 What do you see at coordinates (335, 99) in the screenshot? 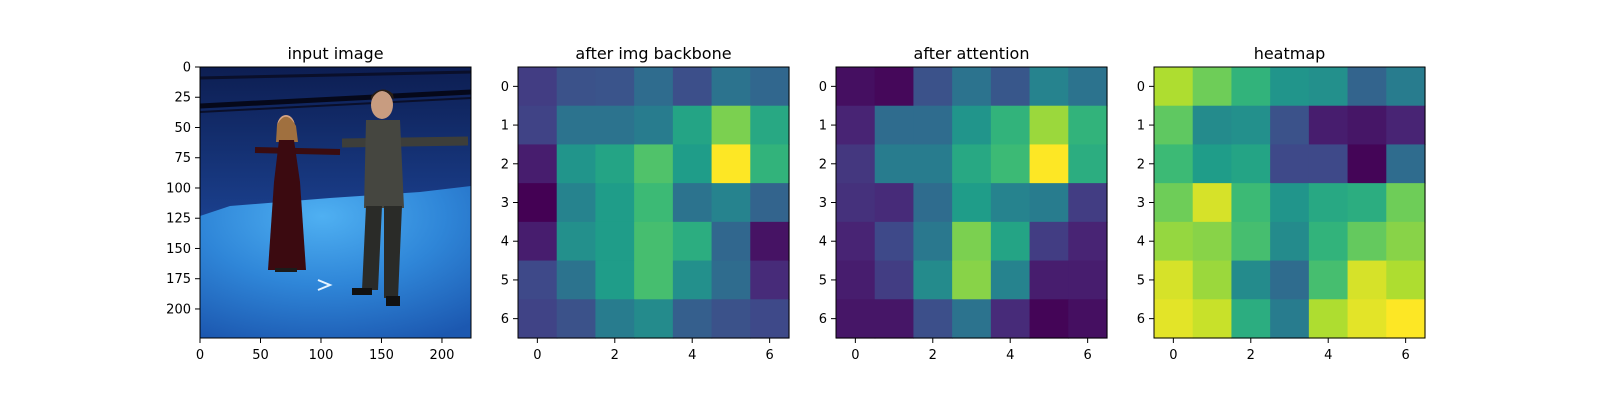
I see `ceiling-rig` at bounding box center [335, 99].